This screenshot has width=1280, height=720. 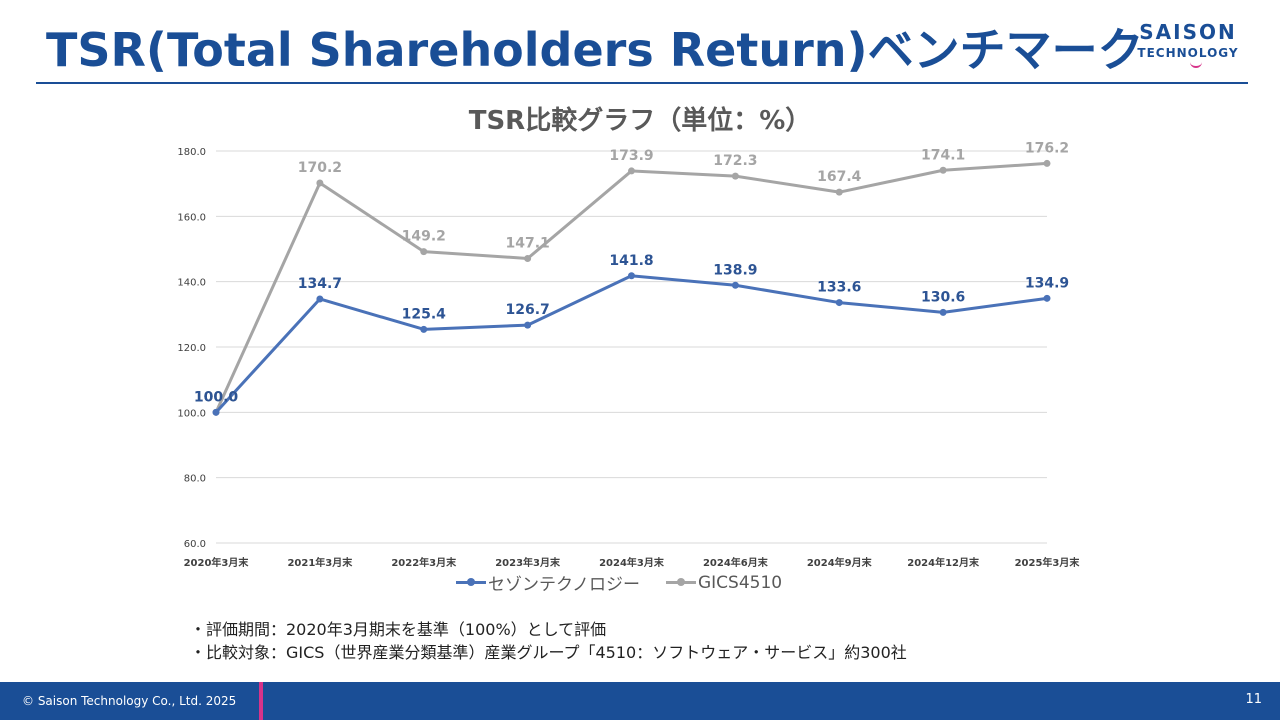 I want to click on y-tick-label: 120.0, so click(x=191, y=348).